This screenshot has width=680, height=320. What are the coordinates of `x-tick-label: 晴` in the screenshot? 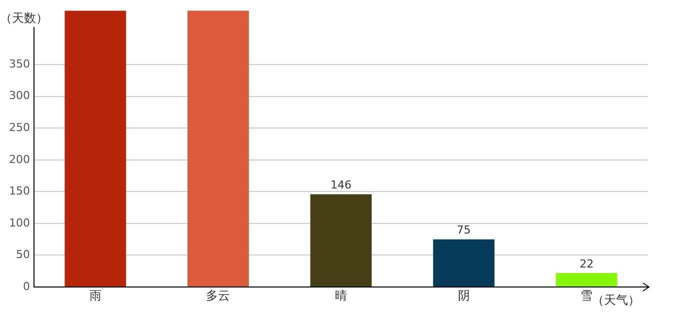 It's located at (341, 295).